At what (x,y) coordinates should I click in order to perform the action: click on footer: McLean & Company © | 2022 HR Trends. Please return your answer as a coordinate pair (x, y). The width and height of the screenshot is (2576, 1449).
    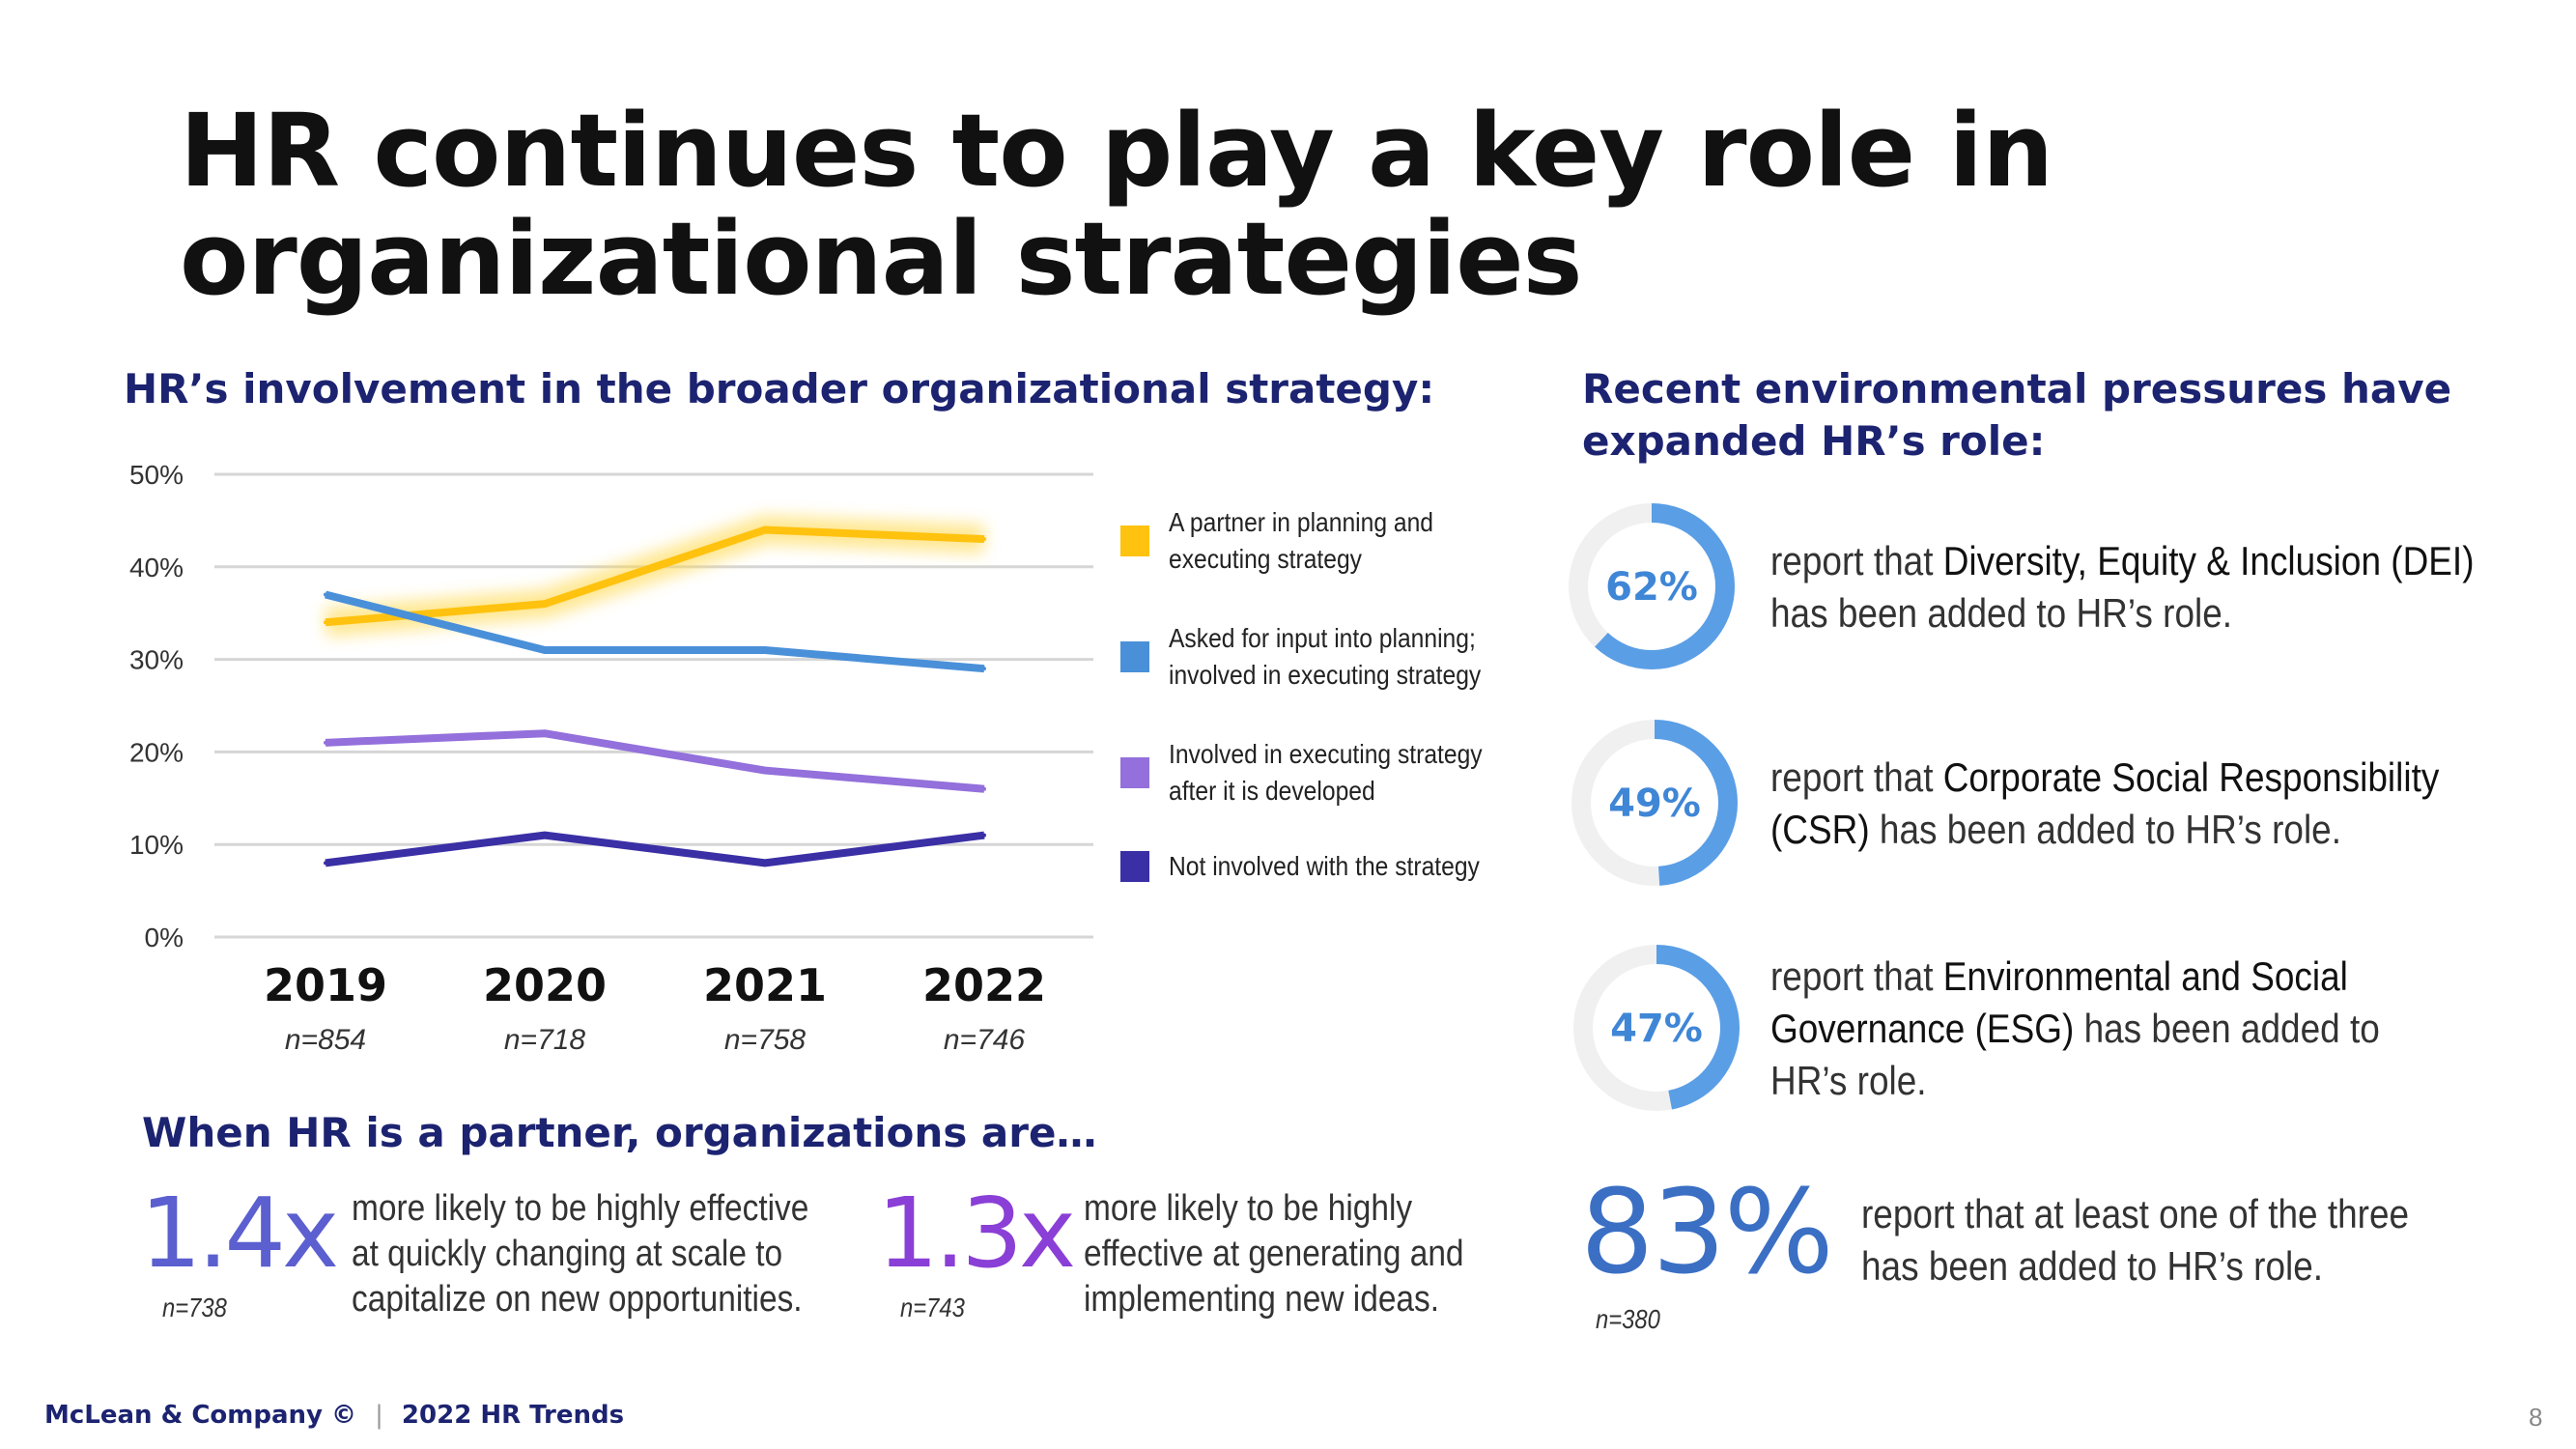
    Looking at the image, I should click on (334, 1415).